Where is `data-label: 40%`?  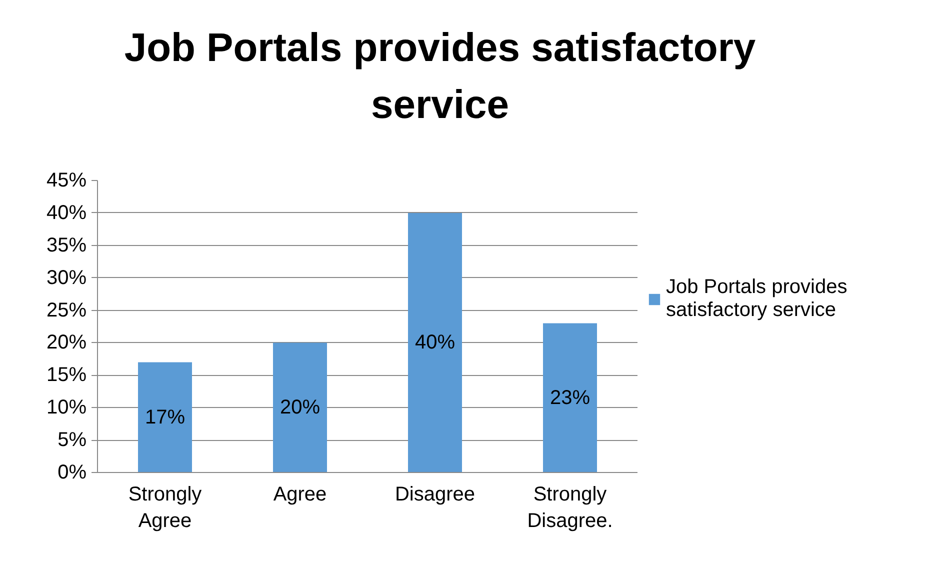
data-label: 40% is located at coordinates (435, 343).